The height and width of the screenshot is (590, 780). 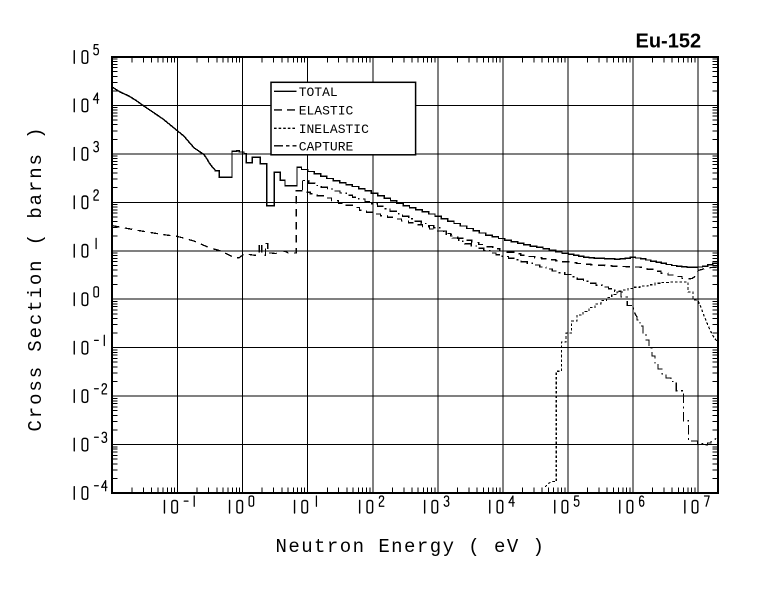 What do you see at coordinates (669, 41) in the screenshot?
I see `svg-text: Eu-152` at bounding box center [669, 41].